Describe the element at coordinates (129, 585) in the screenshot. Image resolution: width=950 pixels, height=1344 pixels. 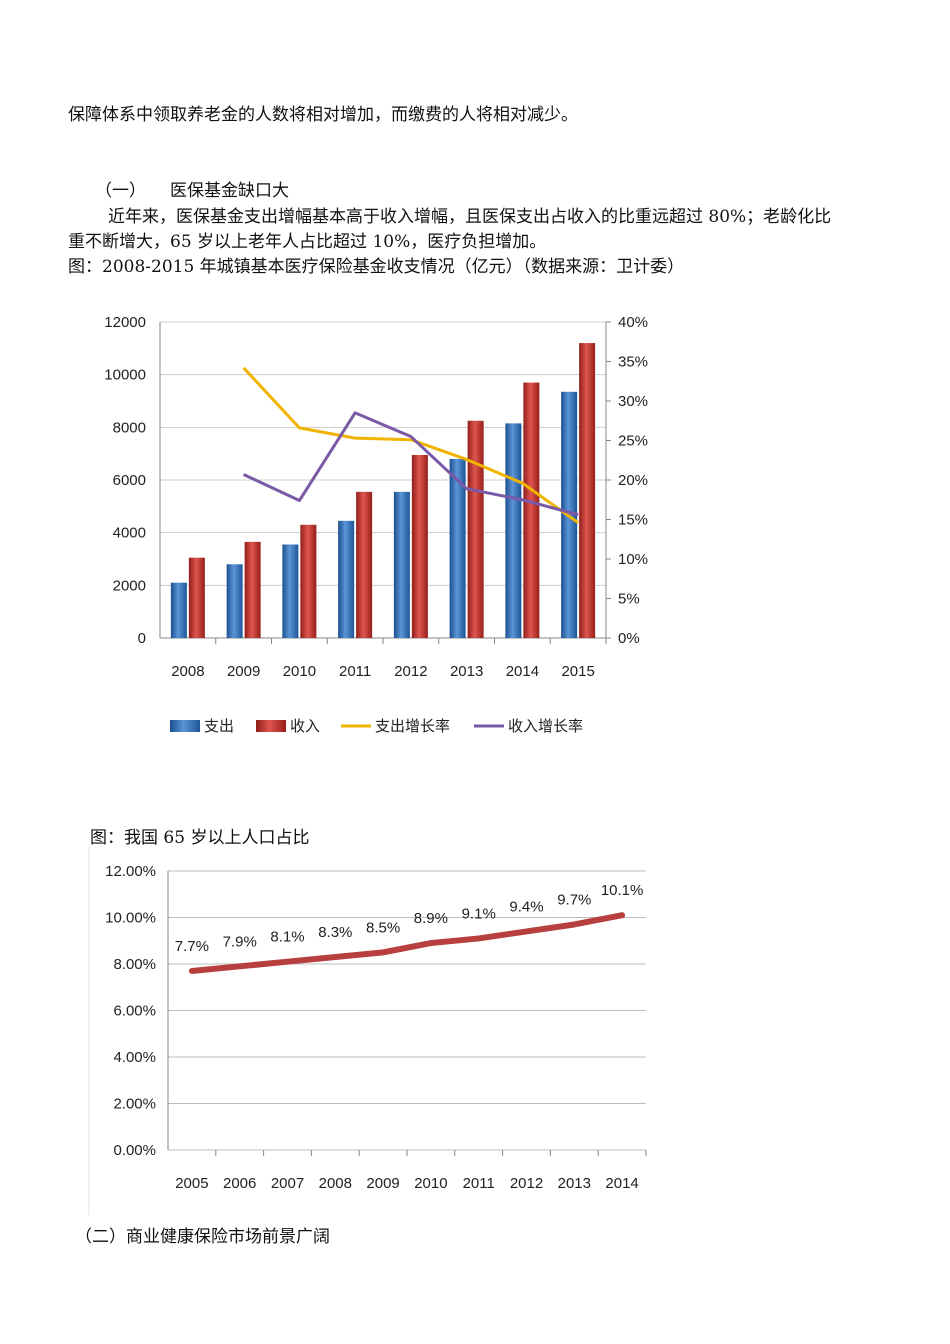
I see `y-left-tick-label: 2000` at that location.